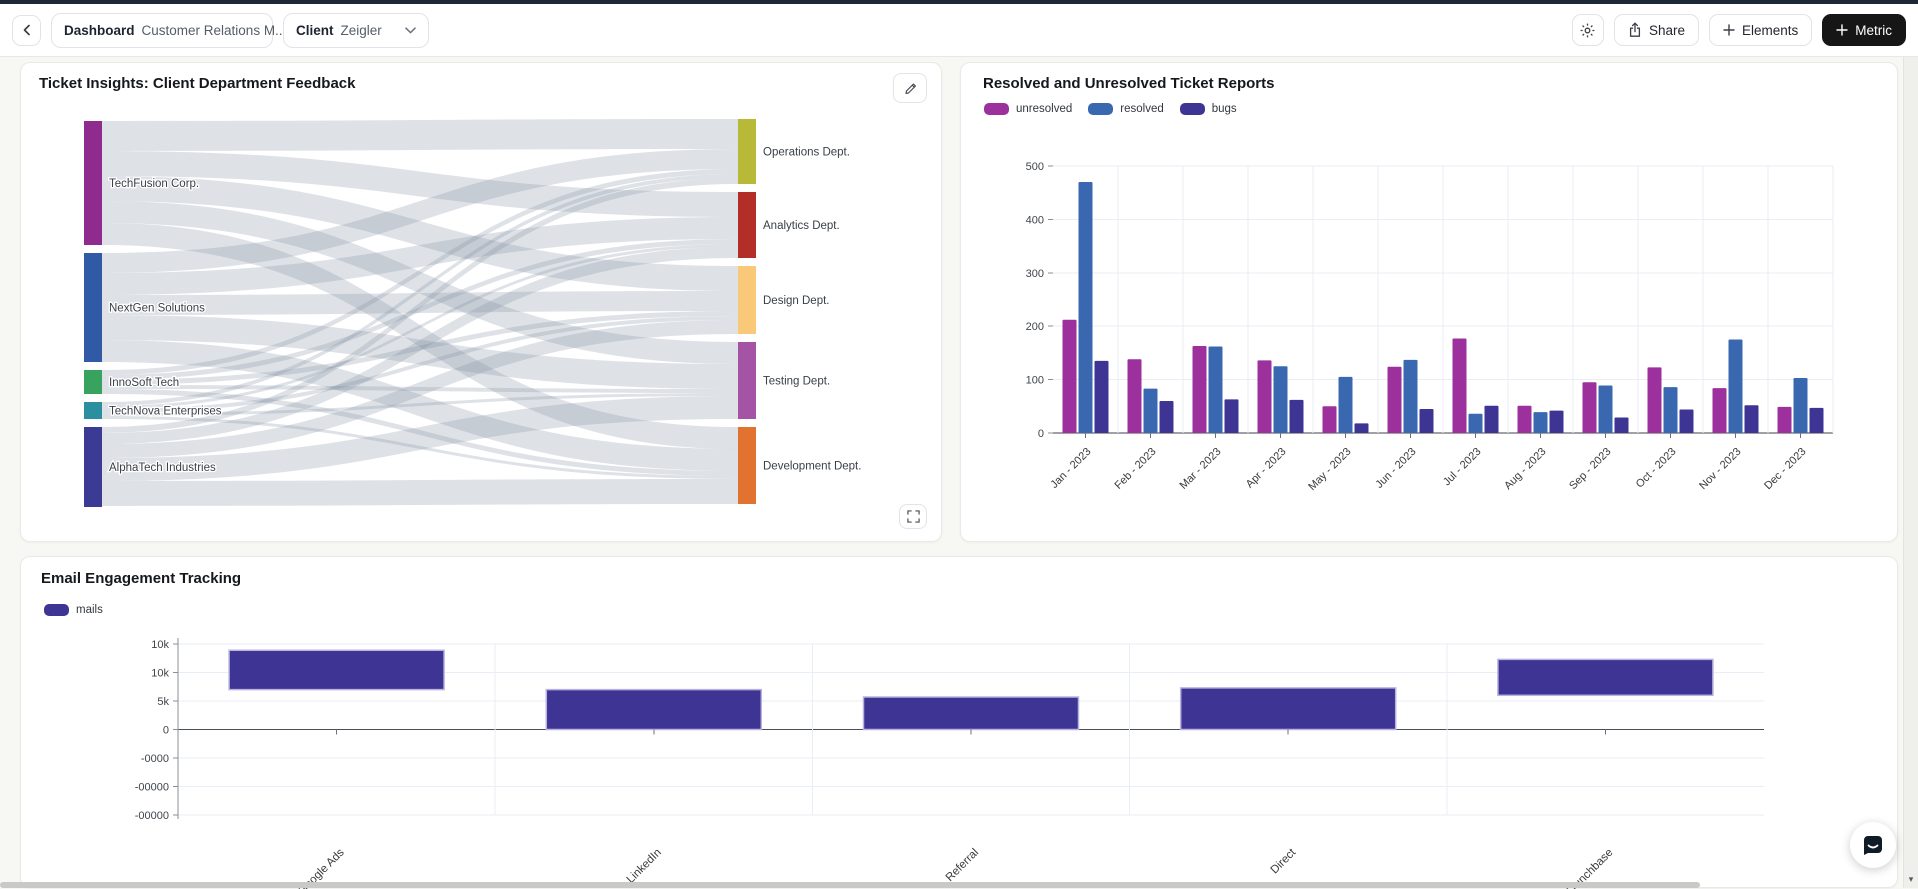 The height and width of the screenshot is (889, 1918). I want to click on edit-button, so click(910, 88).